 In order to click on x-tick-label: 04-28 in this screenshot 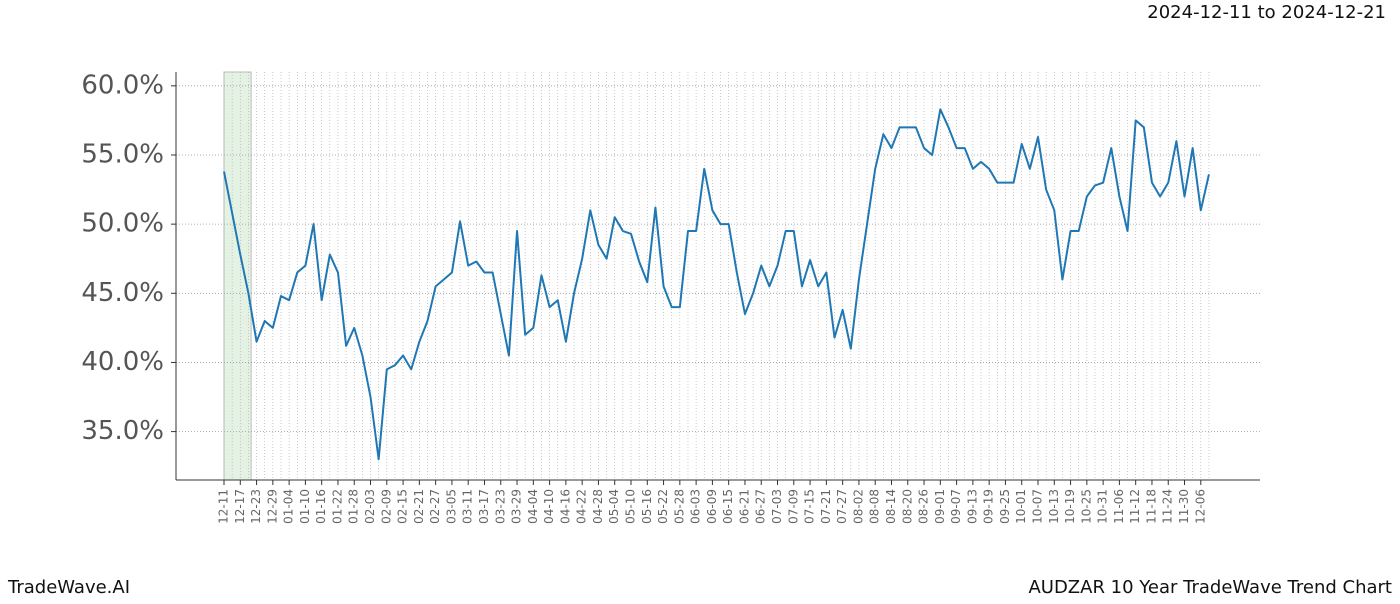, I will do `click(598, 506)`.